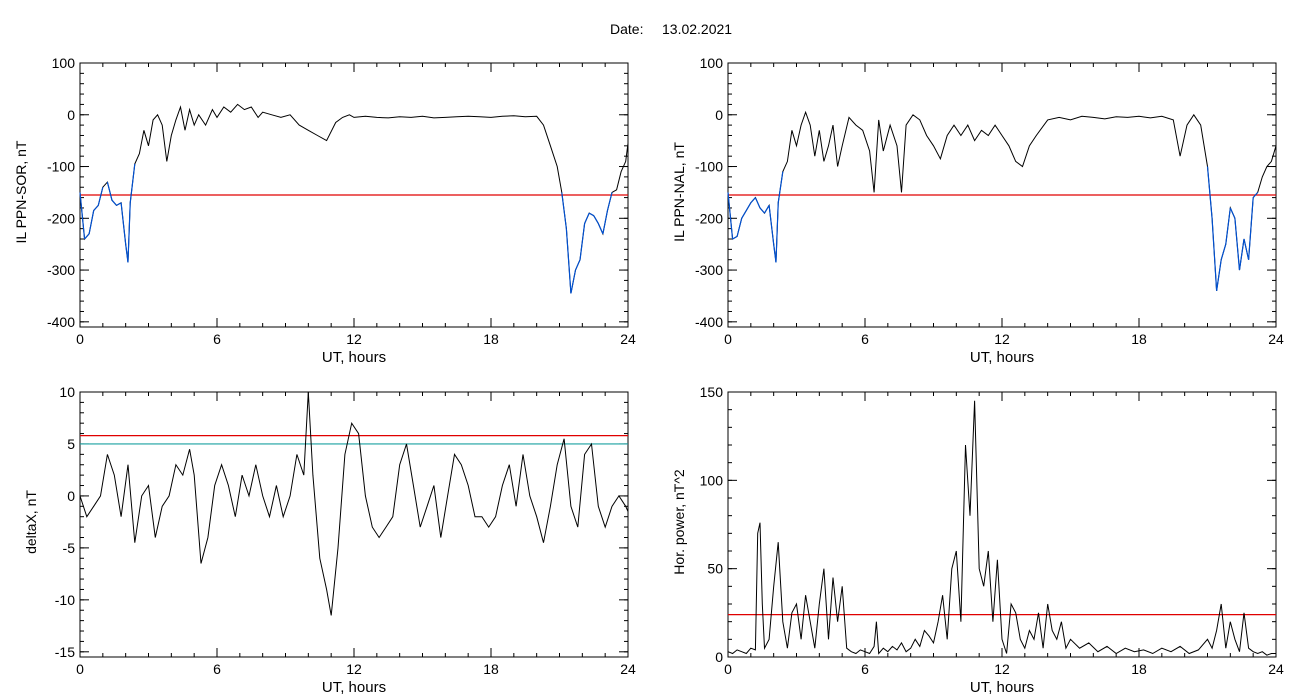 The height and width of the screenshot is (700, 1300). What do you see at coordinates (67, 392) in the screenshot?
I see `deltax-y-tick-label: 10` at bounding box center [67, 392].